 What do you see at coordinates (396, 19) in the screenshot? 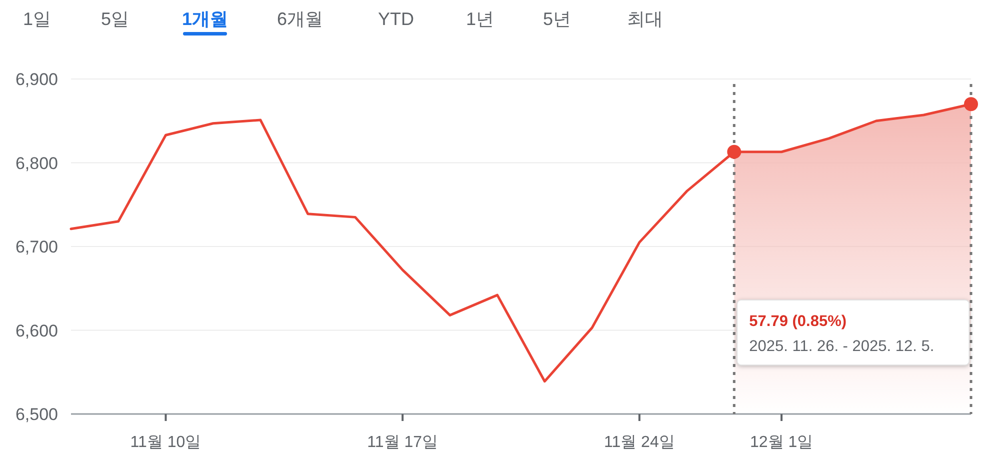
I see `text: YTD` at bounding box center [396, 19].